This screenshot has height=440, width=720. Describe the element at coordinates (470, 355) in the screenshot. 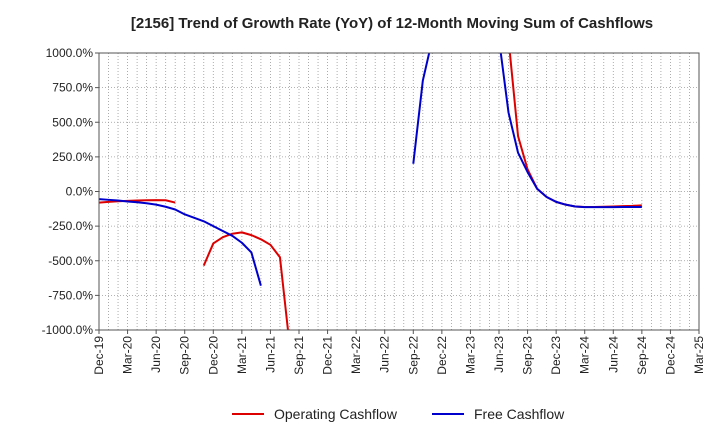

I see `x-tick-label: Mar-23` at that location.